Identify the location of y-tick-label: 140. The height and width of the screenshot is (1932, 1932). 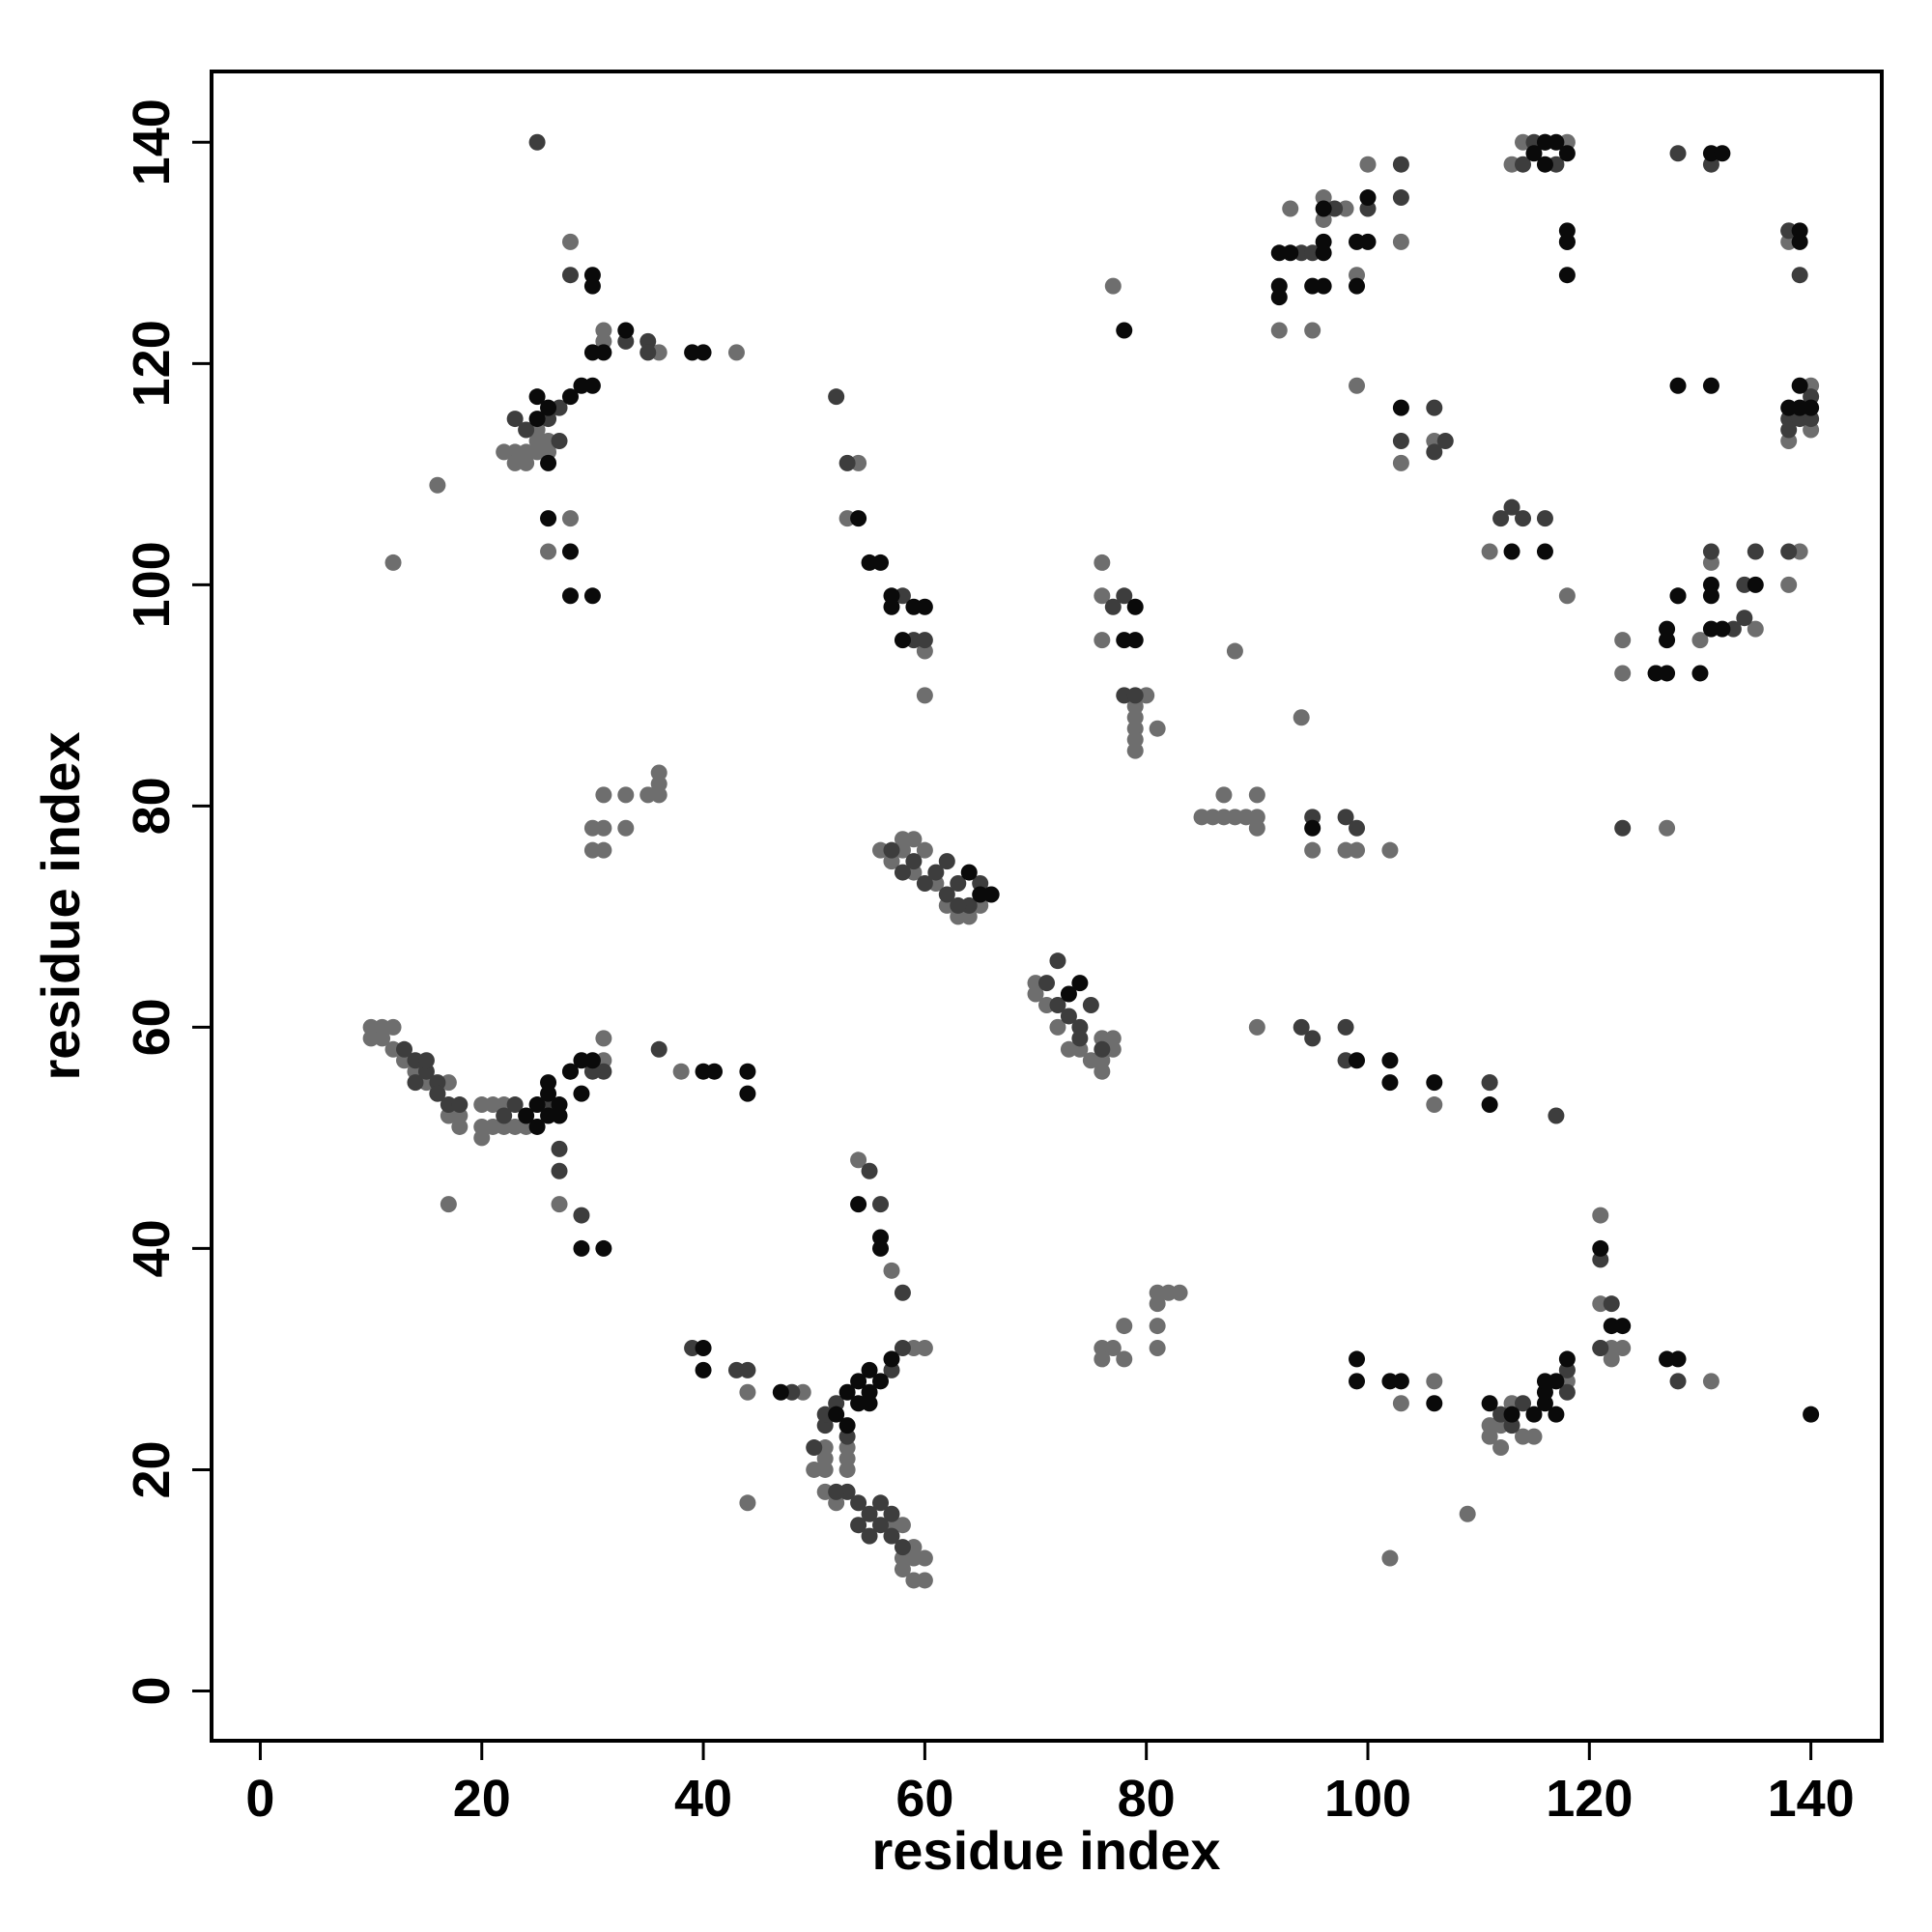
(152, 142).